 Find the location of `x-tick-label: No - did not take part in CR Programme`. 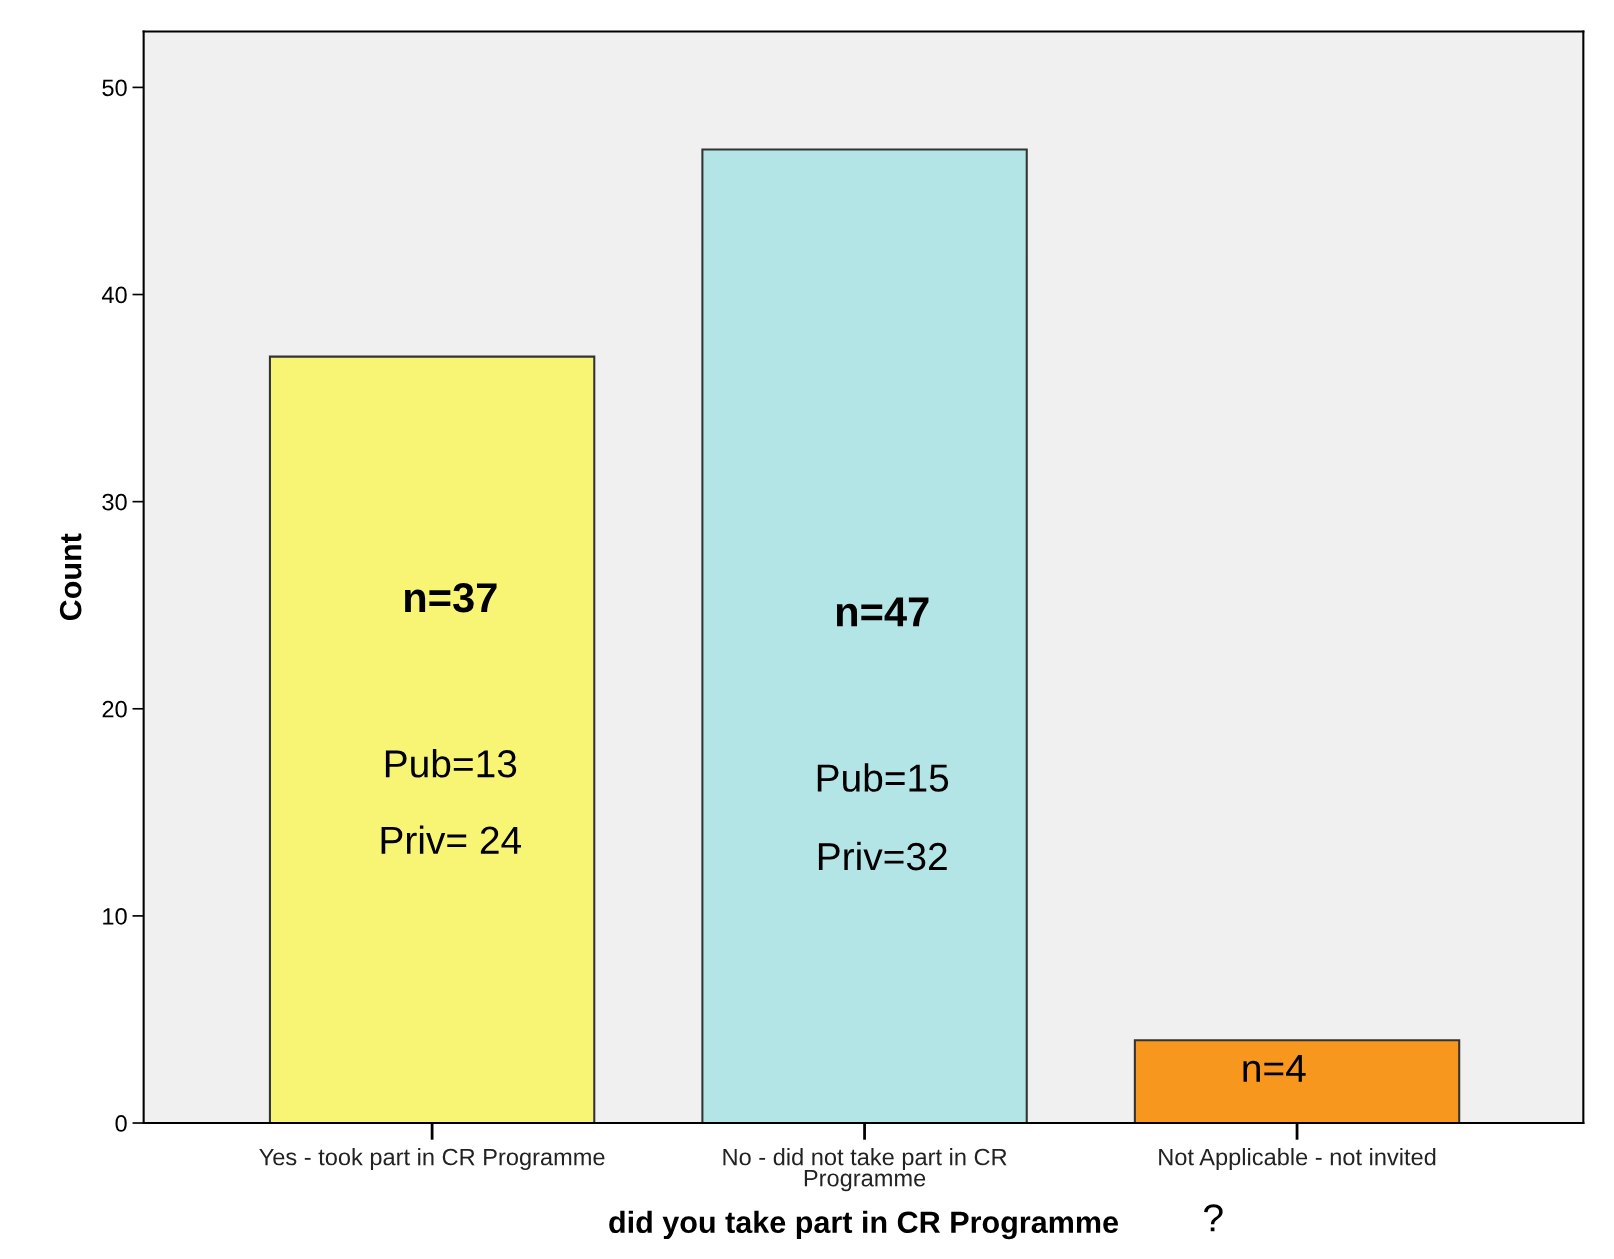

x-tick-label: No - did not take part in CR Programme is located at coordinates (865, 1170).